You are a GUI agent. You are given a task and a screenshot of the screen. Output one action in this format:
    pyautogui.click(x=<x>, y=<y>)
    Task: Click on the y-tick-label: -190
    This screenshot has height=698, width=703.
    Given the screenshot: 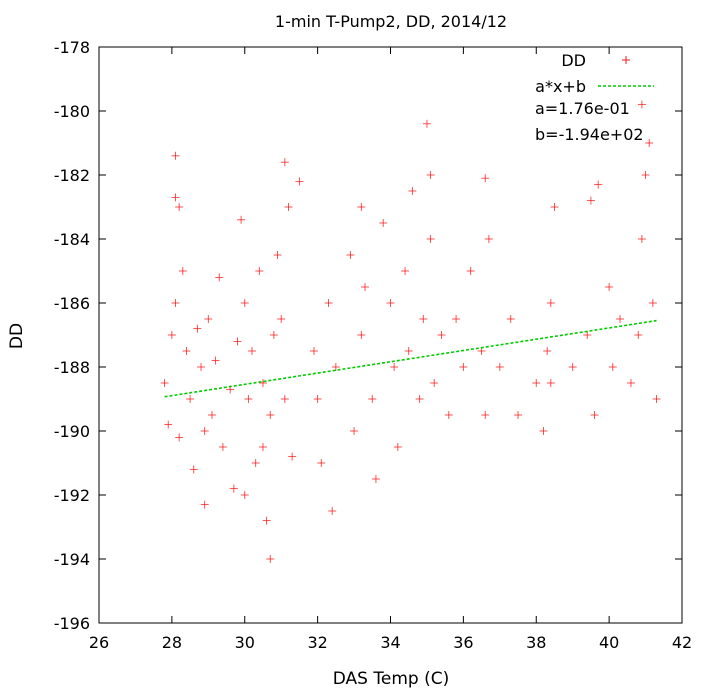 What is the action you would take?
    pyautogui.click(x=72, y=431)
    